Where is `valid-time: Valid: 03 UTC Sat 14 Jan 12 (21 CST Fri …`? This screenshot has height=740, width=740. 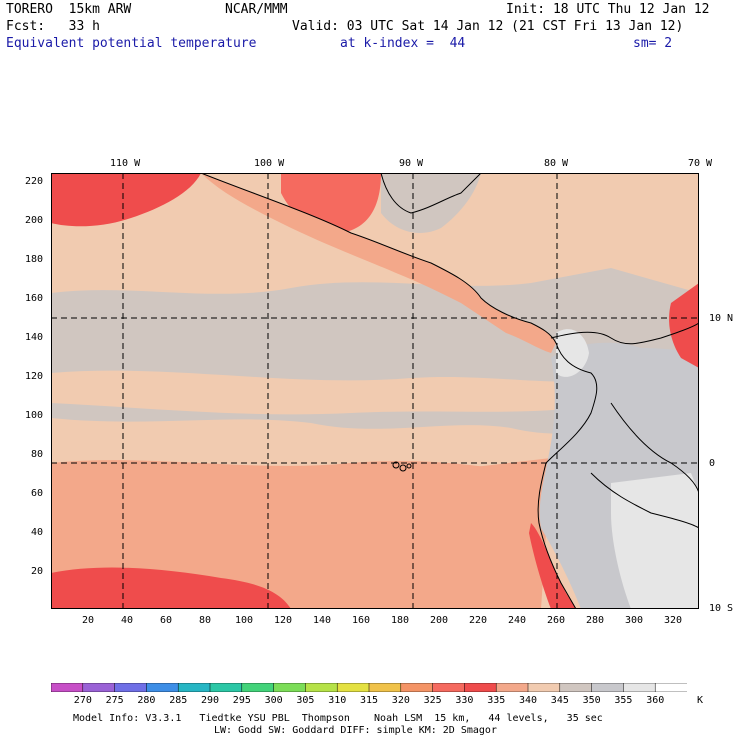 valid-time: Valid: 03 UTC Sat 14 Jan 12 (21 CST Fri … is located at coordinates (488, 26).